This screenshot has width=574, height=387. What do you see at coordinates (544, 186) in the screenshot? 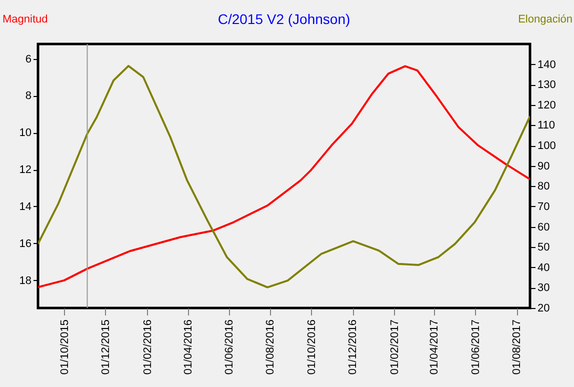
I see `y2-tick-label: 80` at bounding box center [544, 186].